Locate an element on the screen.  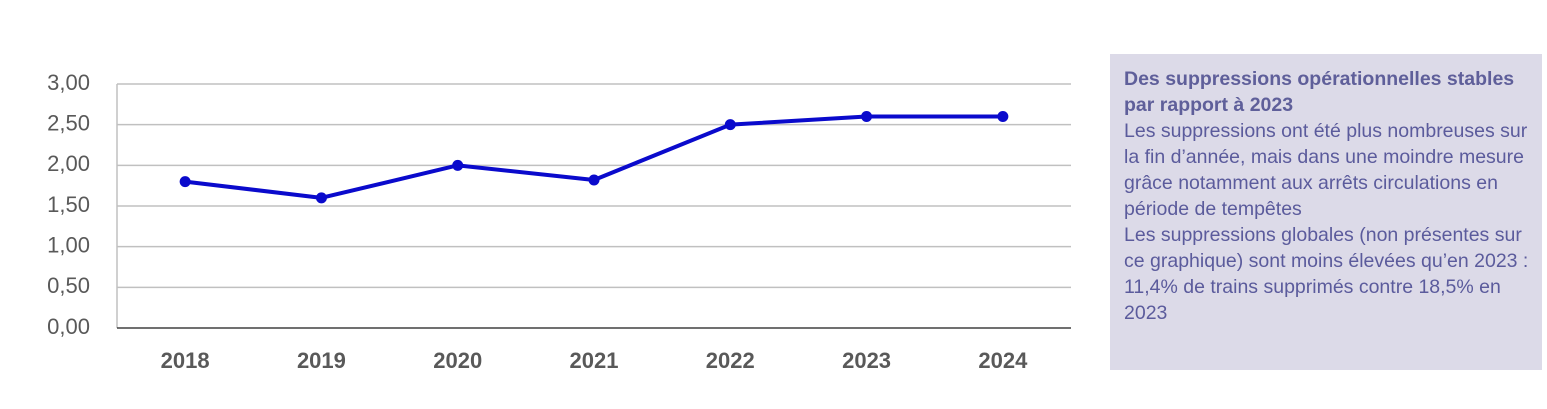
y-tick-label: 1,00 is located at coordinates (68, 244).